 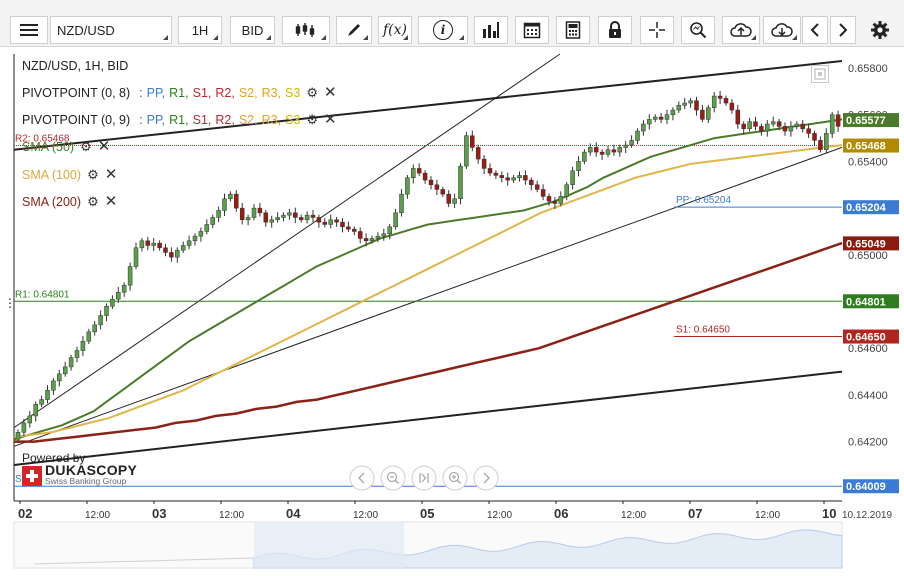 I want to click on price-badge-last-price, so click(x=871, y=145).